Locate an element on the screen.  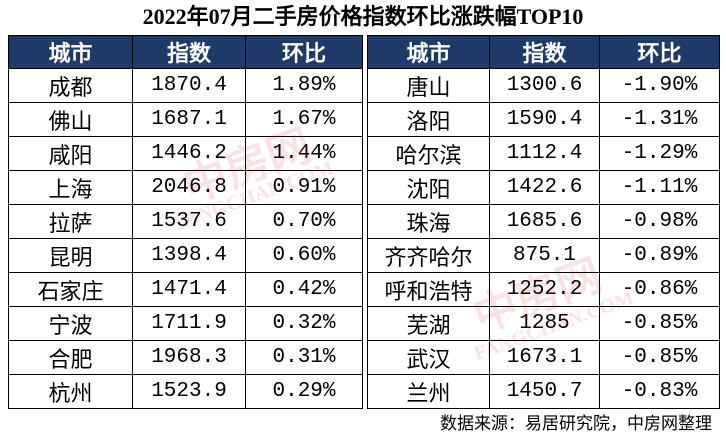
index-cell: 1673.1 is located at coordinates (544, 357).